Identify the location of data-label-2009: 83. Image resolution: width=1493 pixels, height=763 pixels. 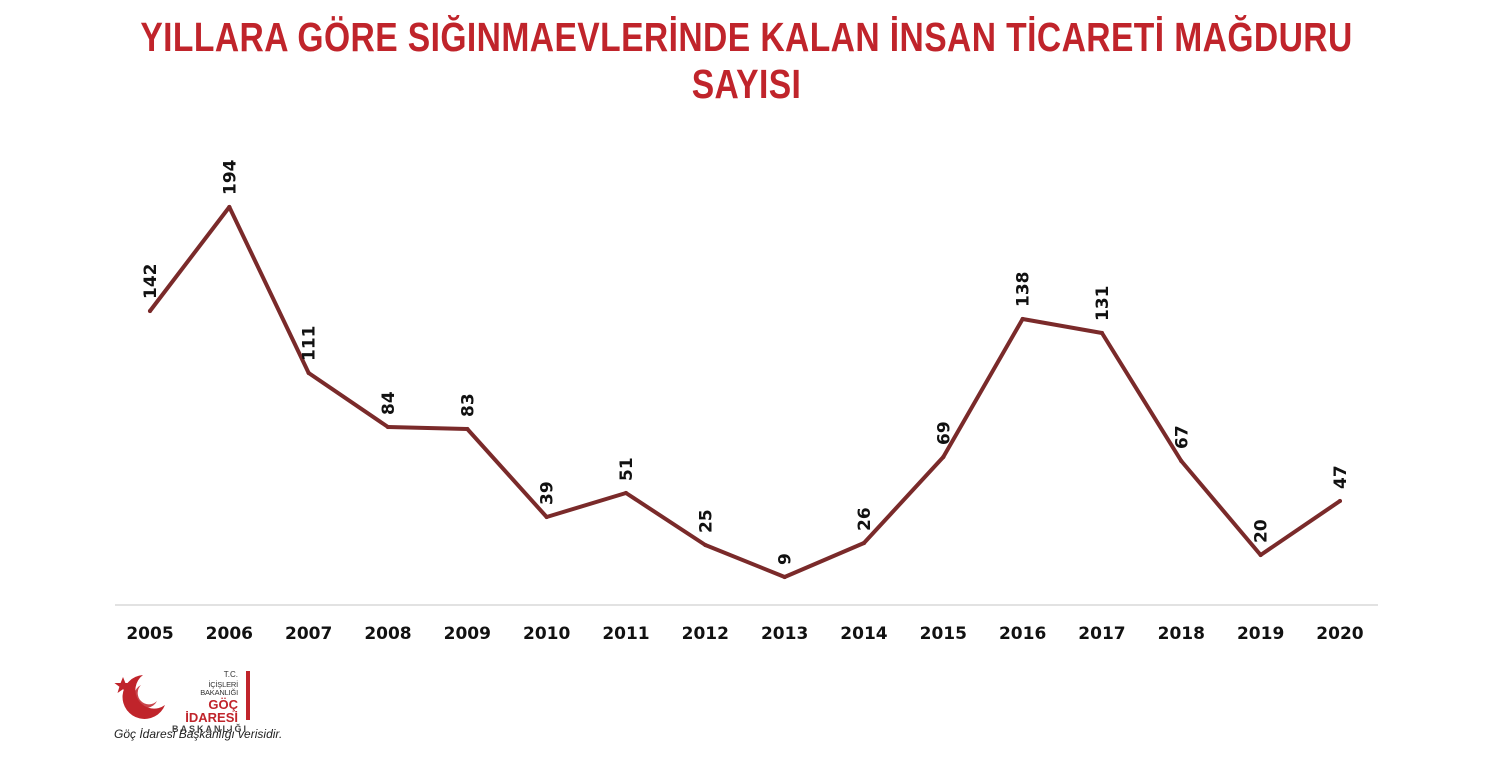
(468, 405).